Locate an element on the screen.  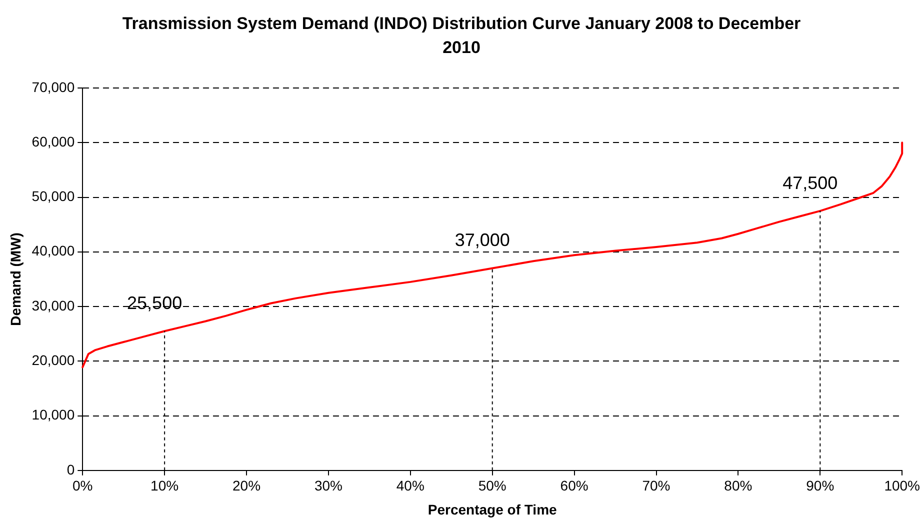
annotation: 47,500 is located at coordinates (810, 182).